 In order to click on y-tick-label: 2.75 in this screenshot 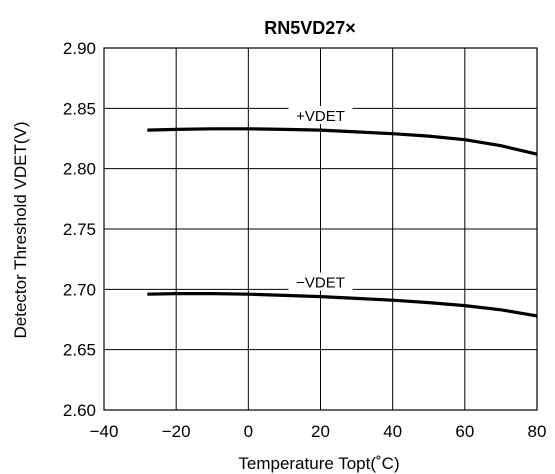, I will do `click(79, 229)`.